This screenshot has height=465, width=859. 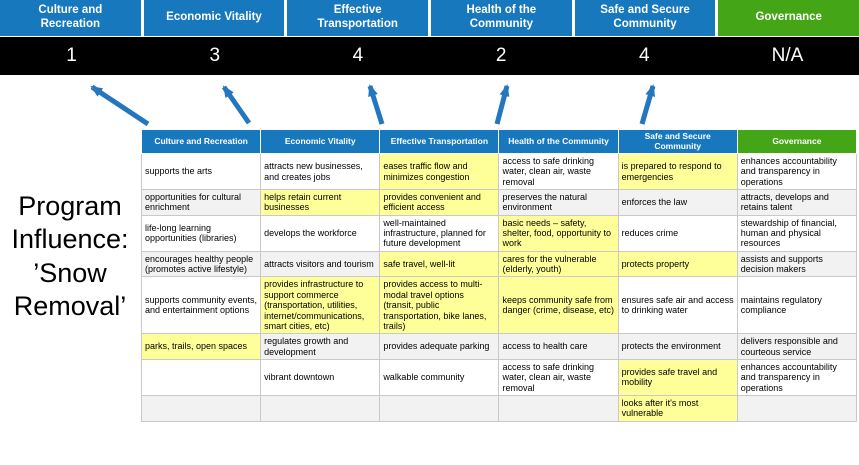 I want to click on matrix-cell: develops the workforce, so click(x=320, y=233).